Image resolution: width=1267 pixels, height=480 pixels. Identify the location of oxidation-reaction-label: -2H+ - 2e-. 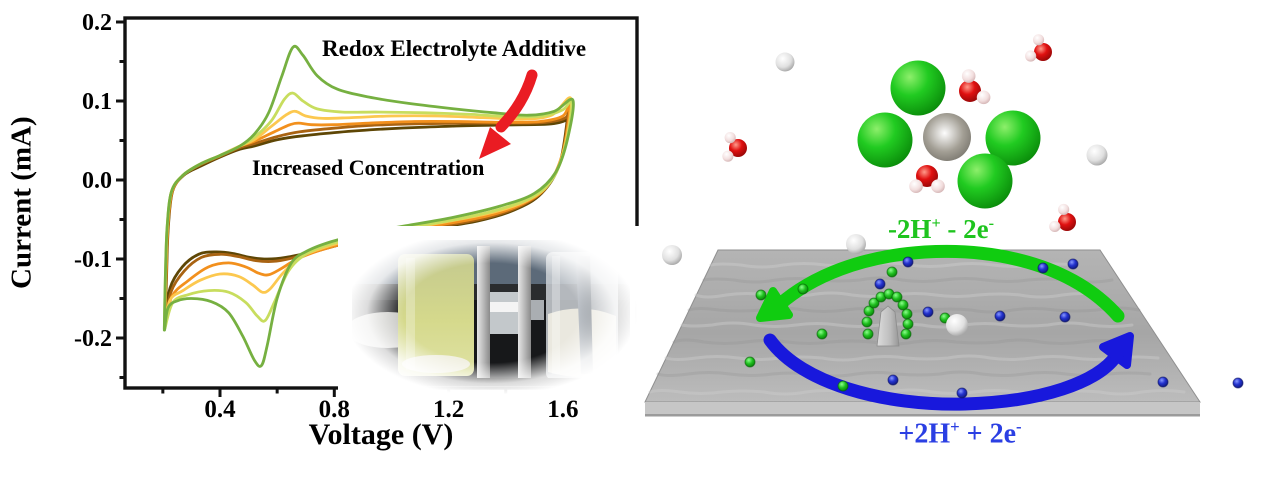
(941, 229).